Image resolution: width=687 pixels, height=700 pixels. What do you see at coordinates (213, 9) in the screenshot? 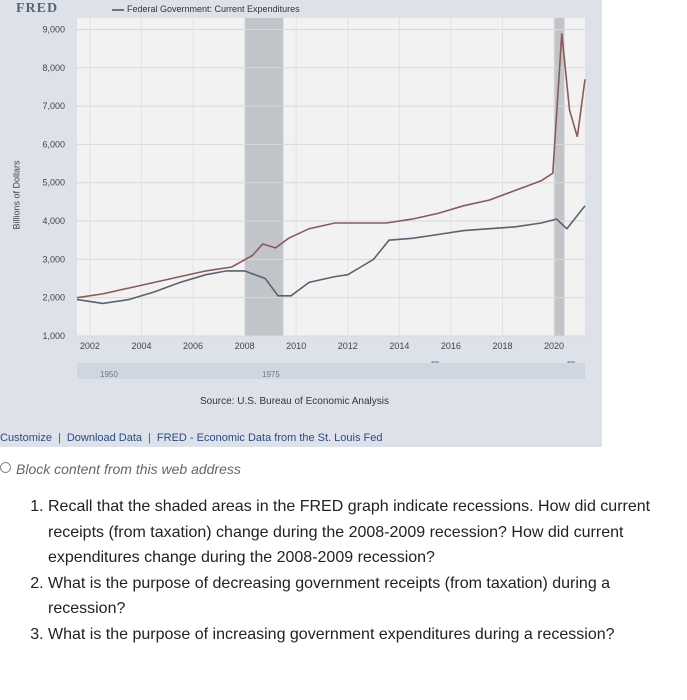
I see `legend-label: Federal Government: Current Expenditures` at bounding box center [213, 9].